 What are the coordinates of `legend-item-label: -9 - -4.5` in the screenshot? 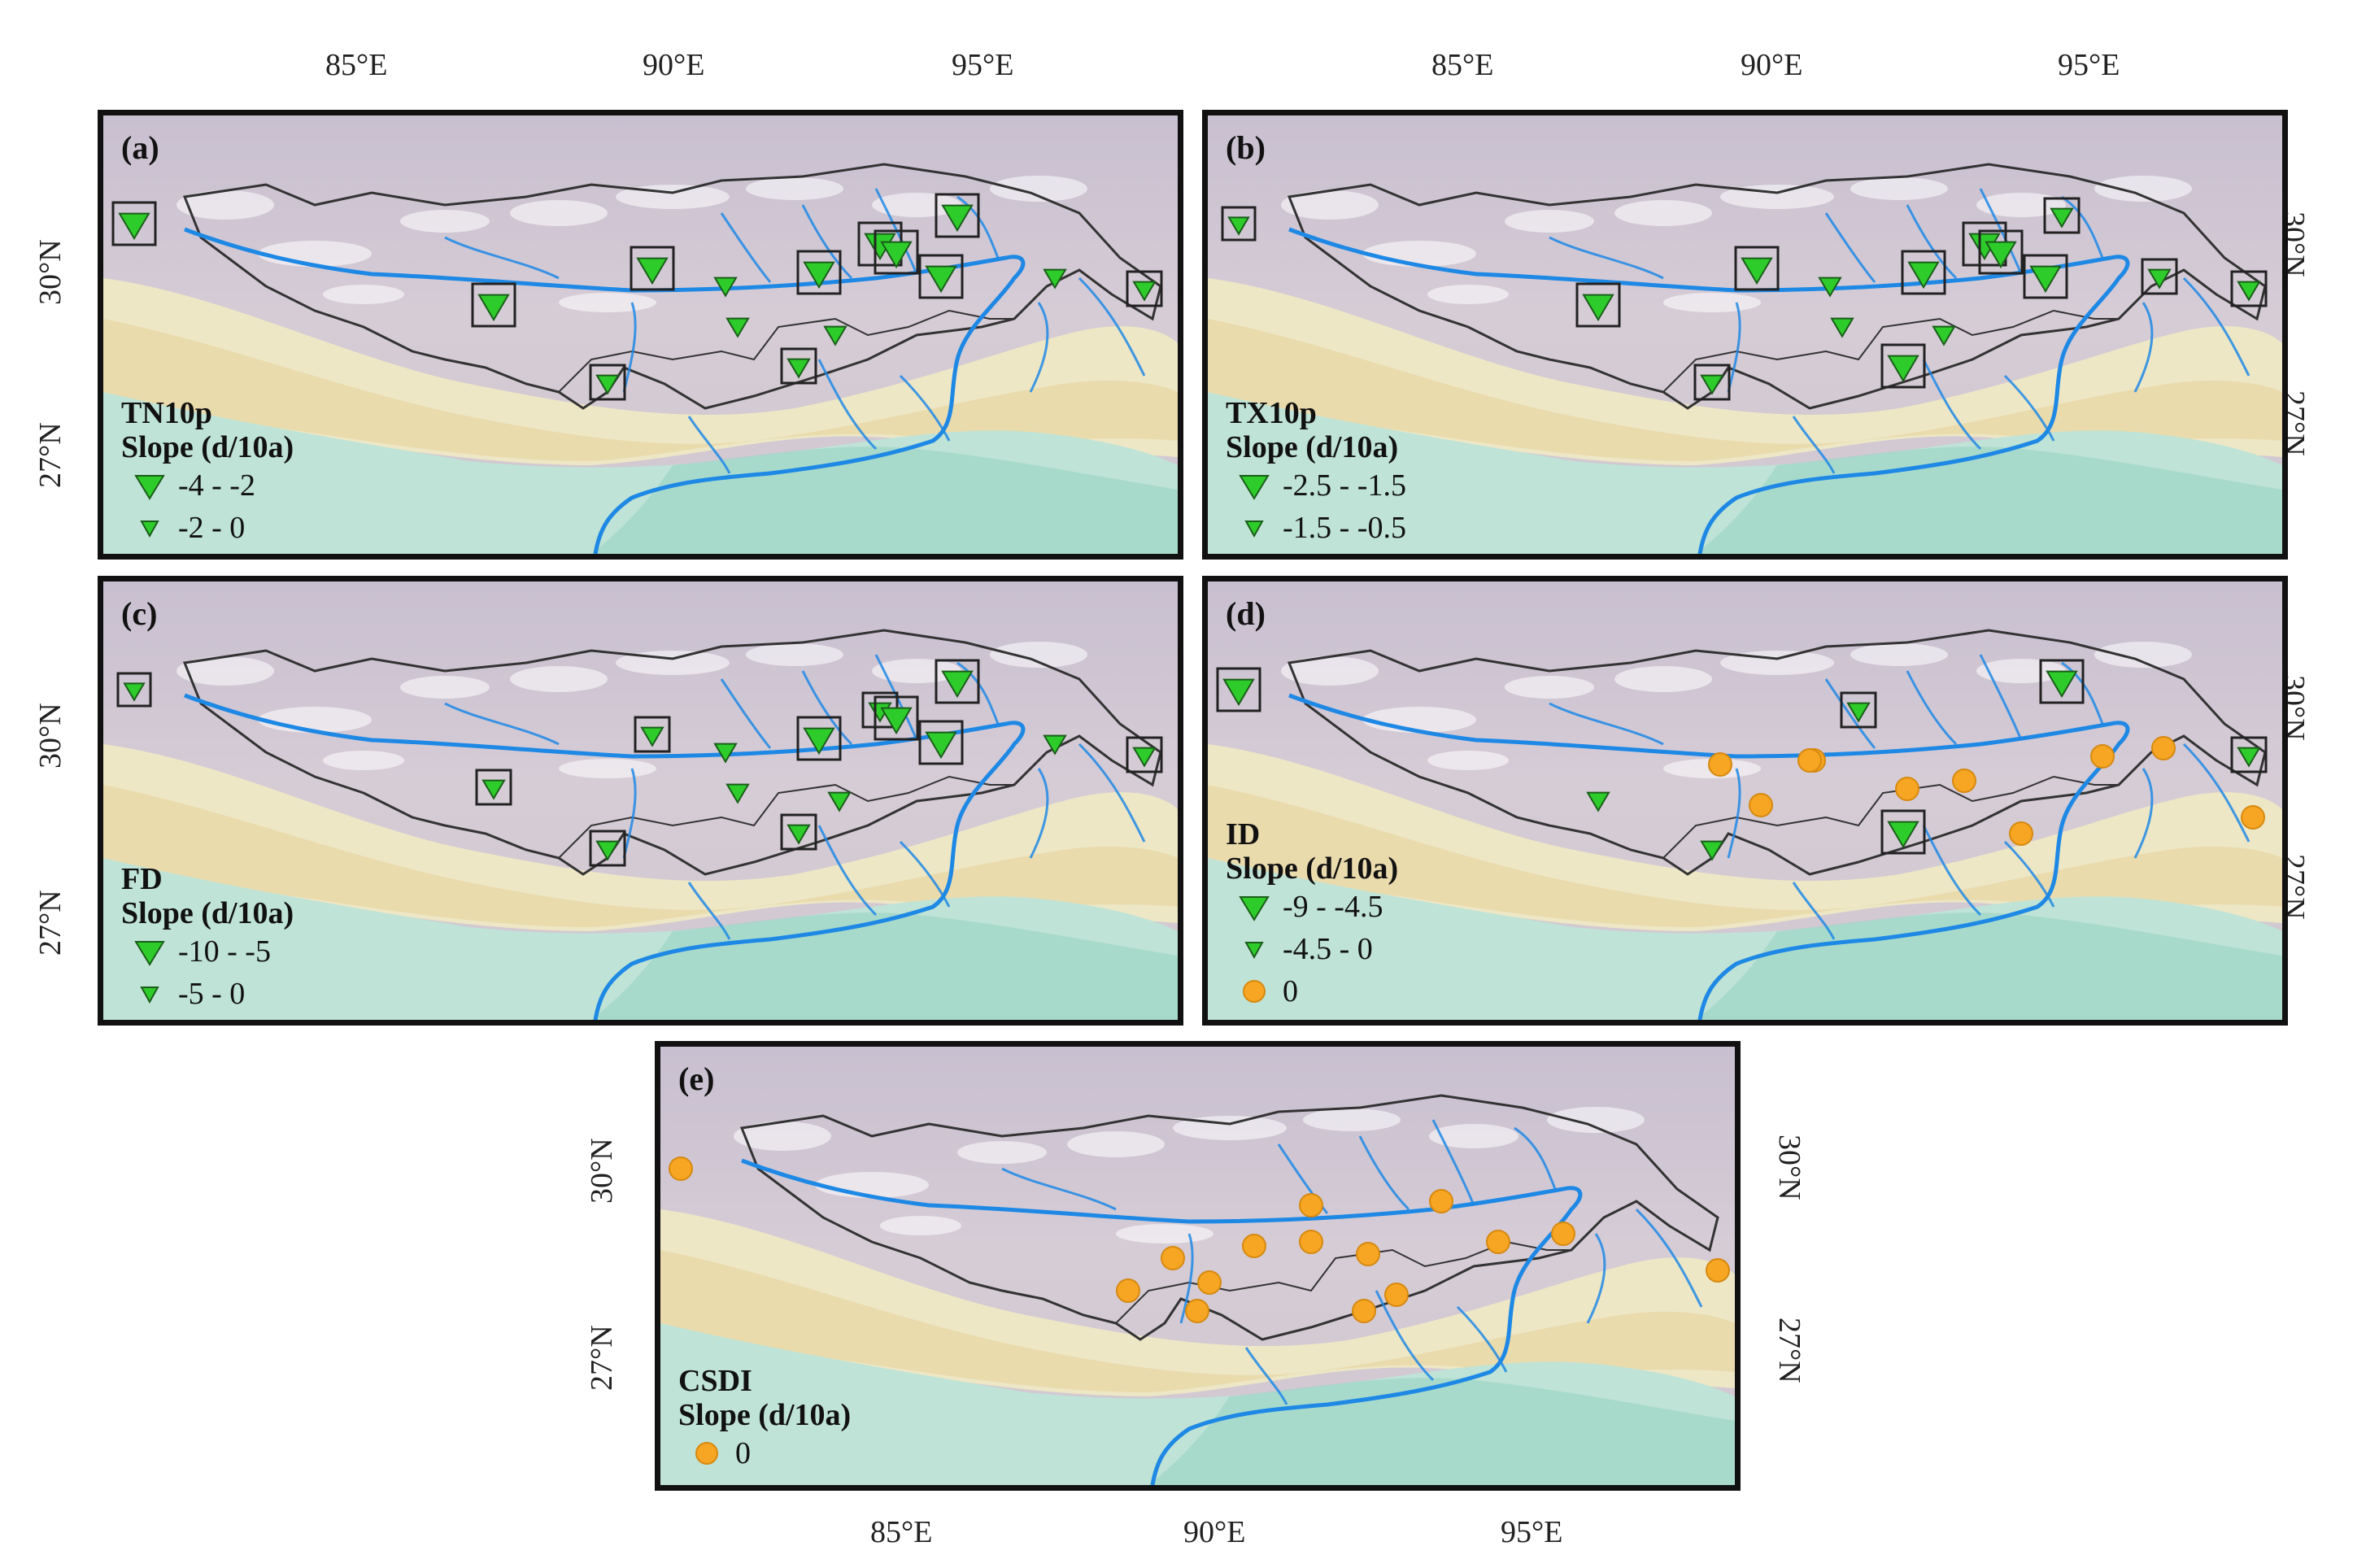 It's located at (1333, 907).